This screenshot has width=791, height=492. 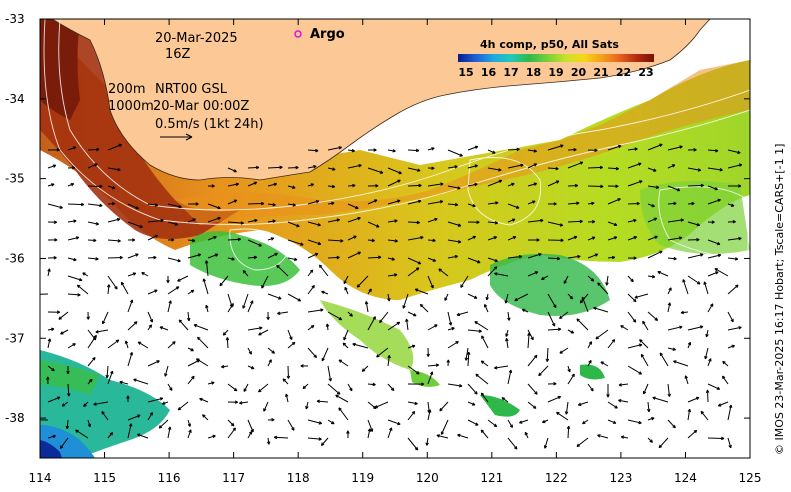 What do you see at coordinates (579, 72) in the screenshot?
I see `colorbar-label: 20` at bounding box center [579, 72].